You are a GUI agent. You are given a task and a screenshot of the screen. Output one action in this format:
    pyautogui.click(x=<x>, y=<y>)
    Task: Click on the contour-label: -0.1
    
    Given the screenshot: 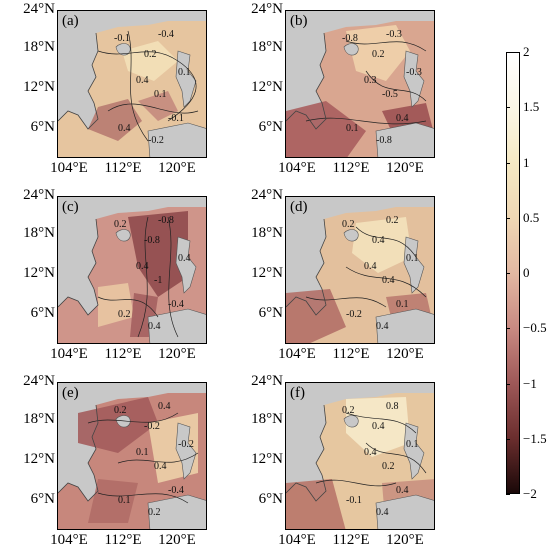 What is the action you would take?
    pyautogui.click(x=176, y=118)
    